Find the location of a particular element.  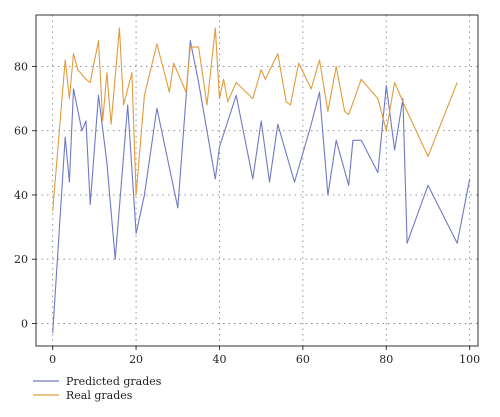

y-tick-label: 60 is located at coordinates (21, 131).